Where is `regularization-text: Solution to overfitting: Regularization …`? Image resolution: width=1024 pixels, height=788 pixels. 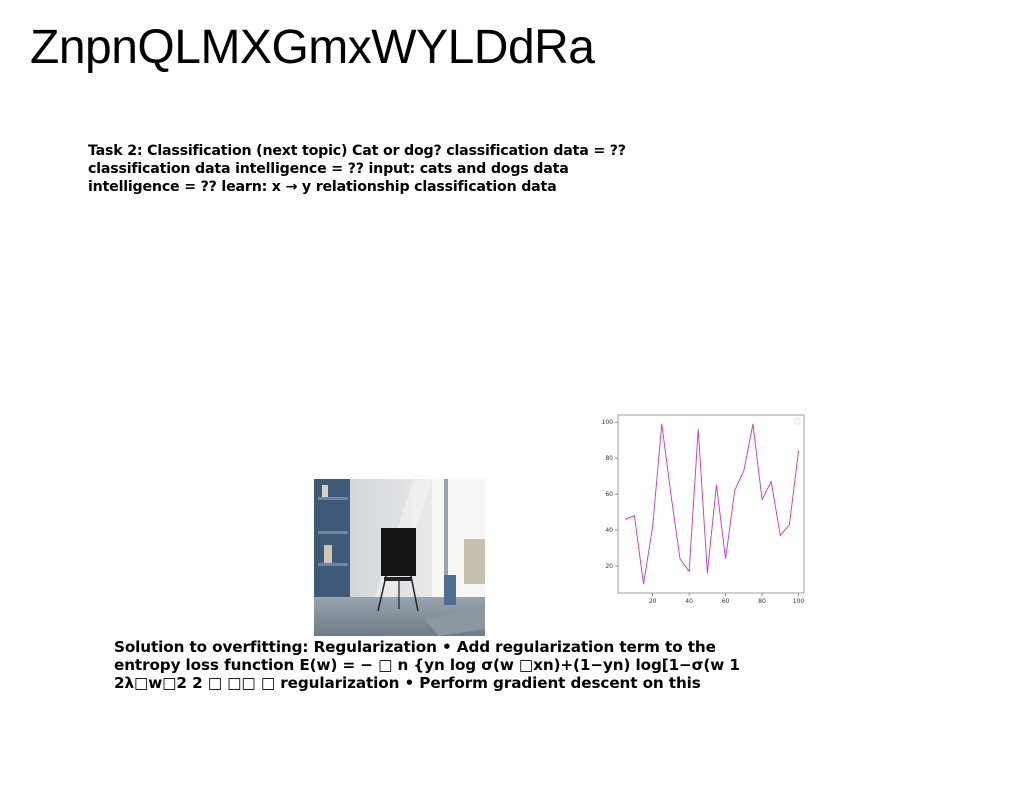
regularization-text: Solution to overfitting: Regularization … is located at coordinates (427, 665).